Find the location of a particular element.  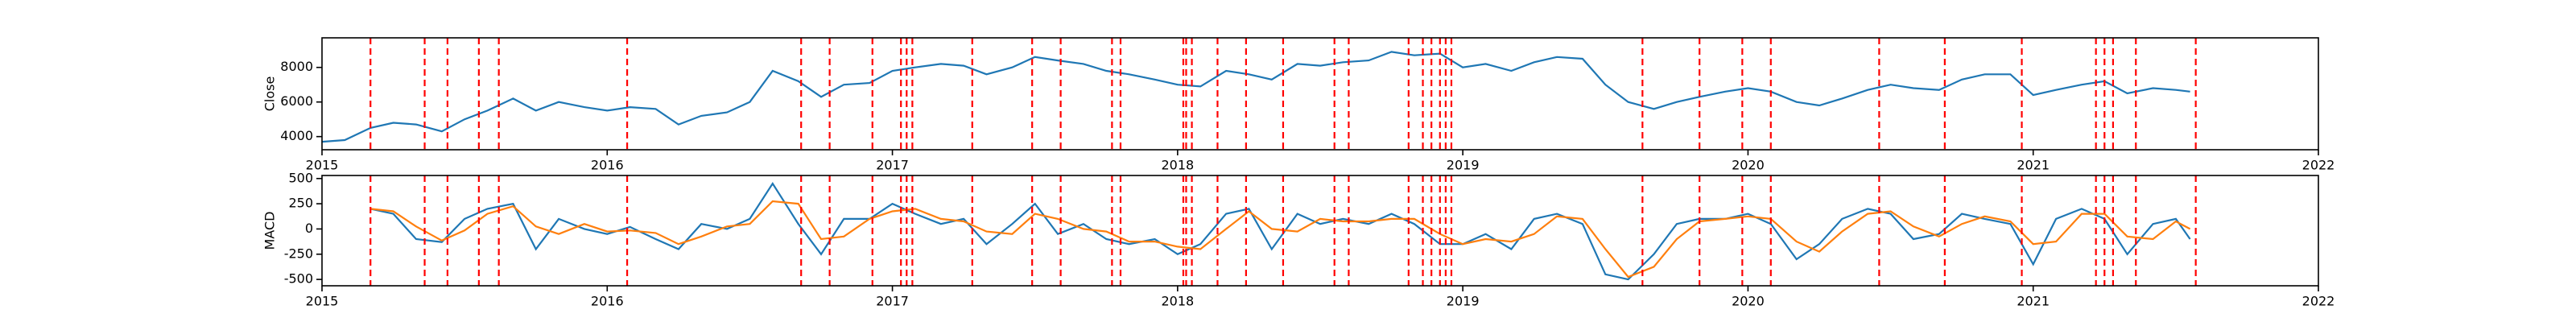

y-tick-label: 8000 is located at coordinates (296, 66).